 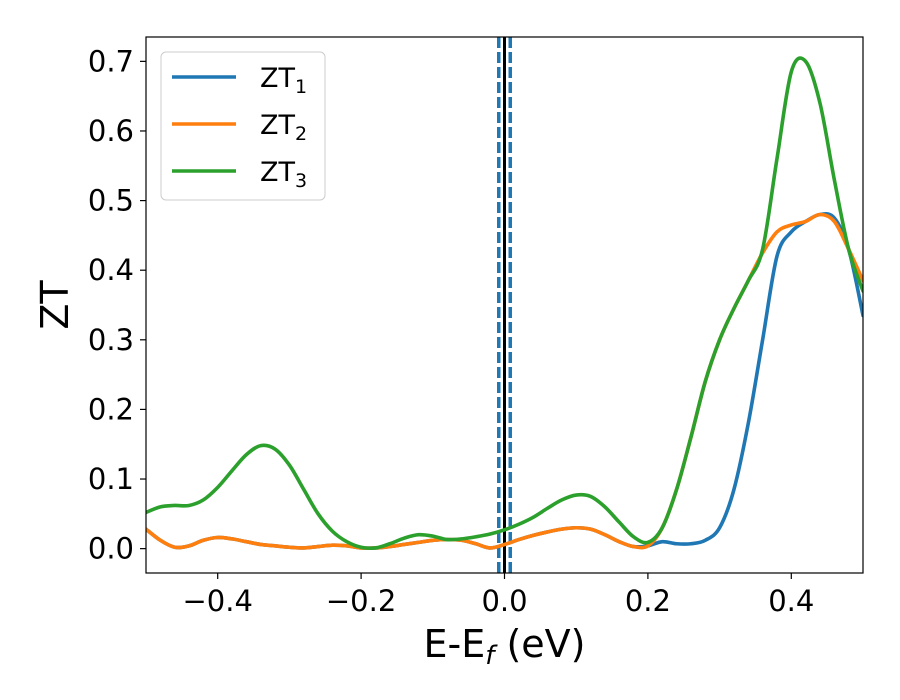 What do you see at coordinates (111, 201) in the screenshot?
I see `y-tick-label: 0.5` at bounding box center [111, 201].